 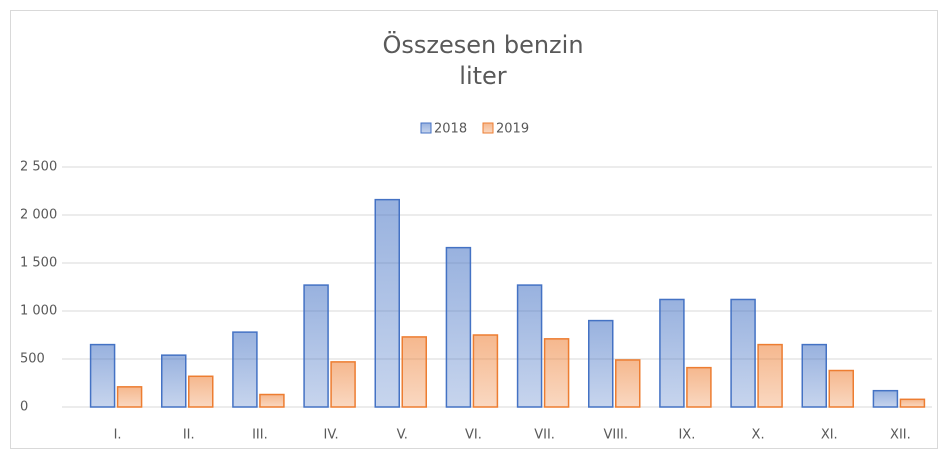 I want to click on legend-label: 2018, so click(x=450, y=129).